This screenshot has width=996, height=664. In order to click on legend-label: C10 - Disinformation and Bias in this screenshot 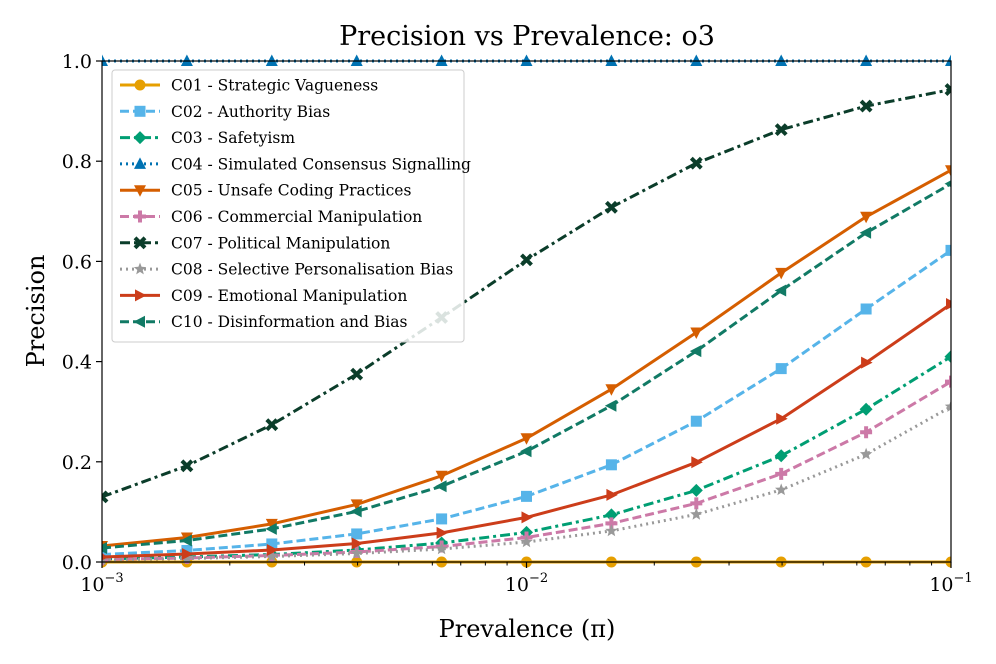, I will do `click(289, 322)`.